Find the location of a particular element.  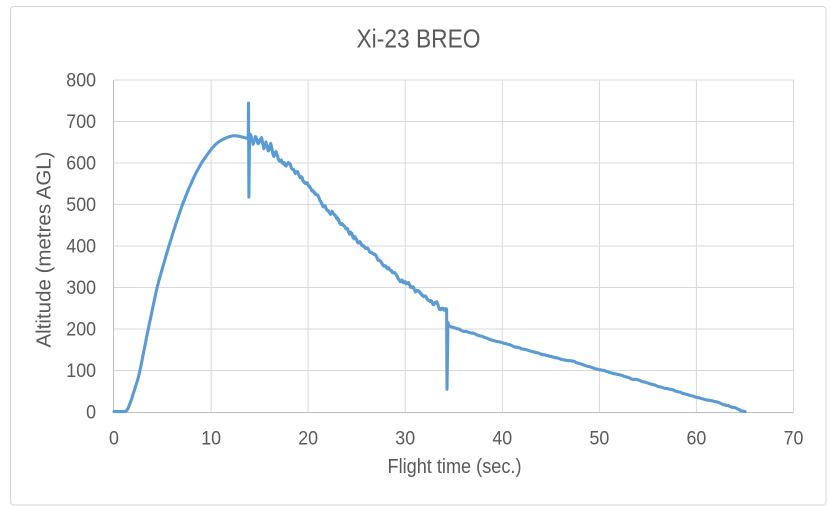

svg-text: 100 is located at coordinates (81, 371).